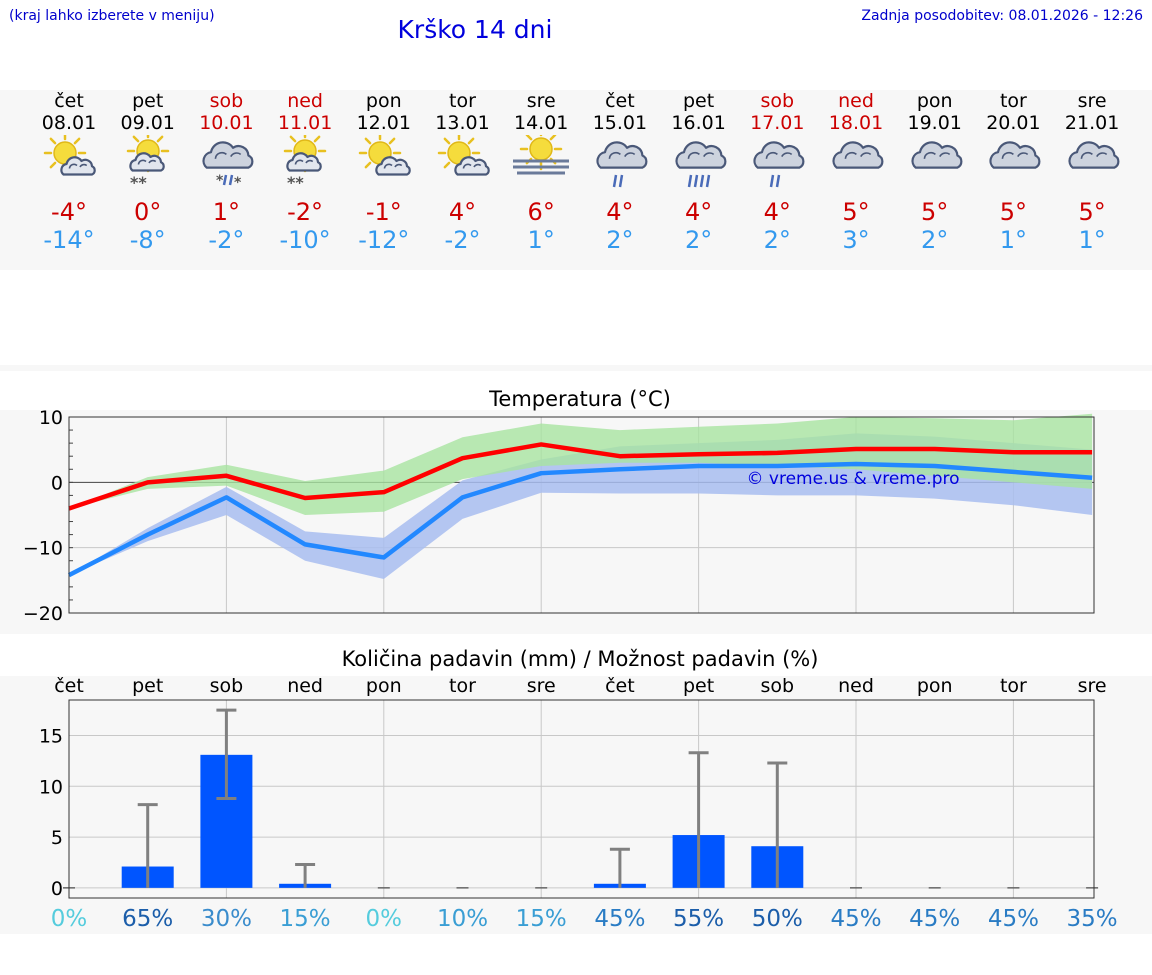 Image resolution: width=1152 pixels, height=975 pixels. Describe the element at coordinates (1092, 123) in the screenshot. I see `day-date: 21.01` at that location.